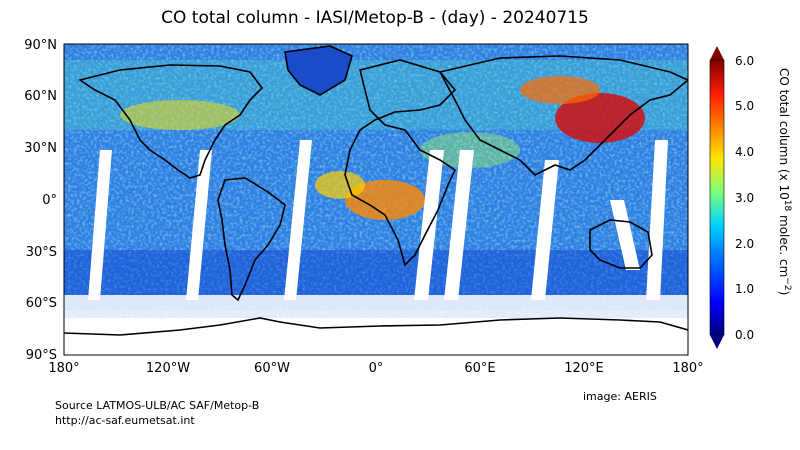 Image resolution: width=800 pixels, height=450 pixels. Describe the element at coordinates (687, 368) in the screenshot. I see `lon-label-180e: 180°` at that location.